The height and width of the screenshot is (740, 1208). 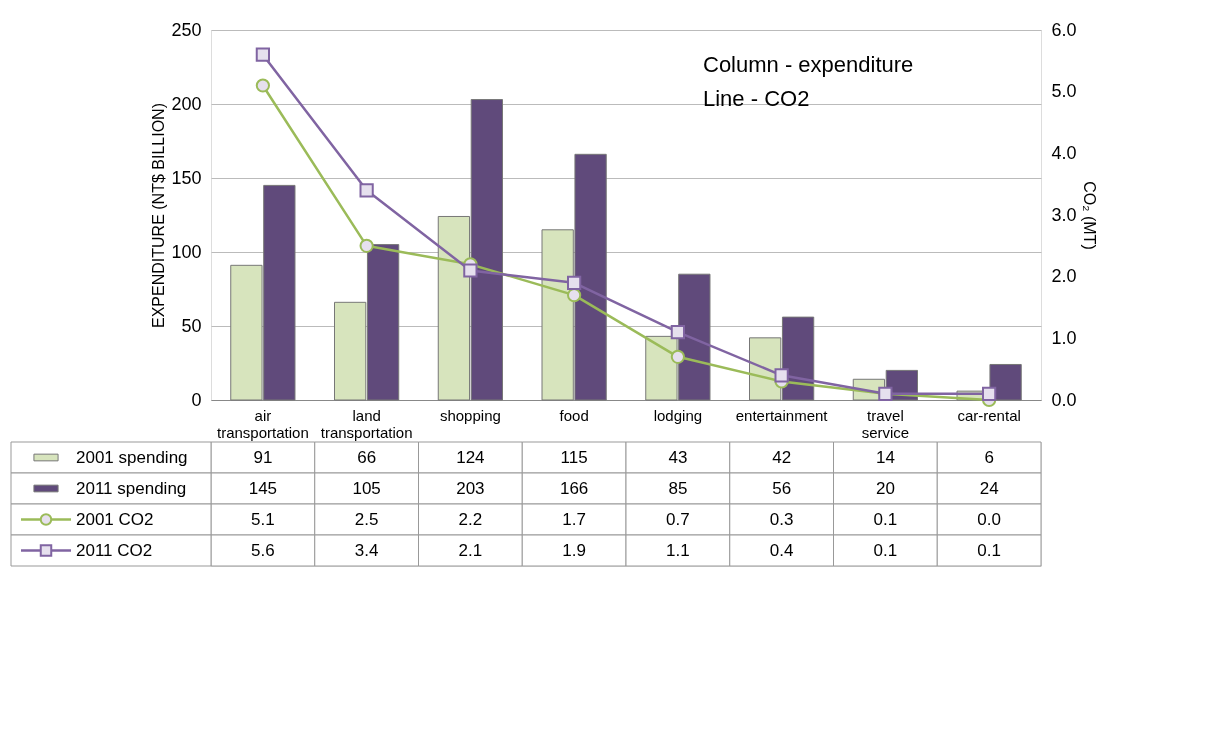 I want to click on y-tick-label: 150, so click(x=186, y=177).